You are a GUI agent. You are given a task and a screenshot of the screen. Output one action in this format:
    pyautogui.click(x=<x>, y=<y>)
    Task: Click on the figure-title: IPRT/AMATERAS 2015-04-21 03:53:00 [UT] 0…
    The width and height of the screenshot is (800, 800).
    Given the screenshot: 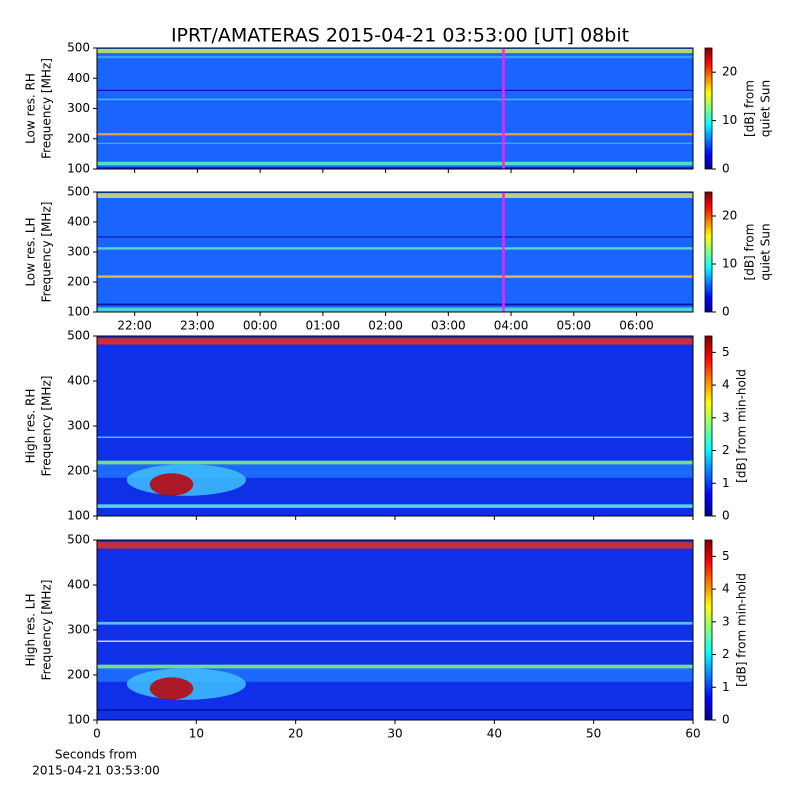 What is the action you would take?
    pyautogui.click(x=400, y=36)
    